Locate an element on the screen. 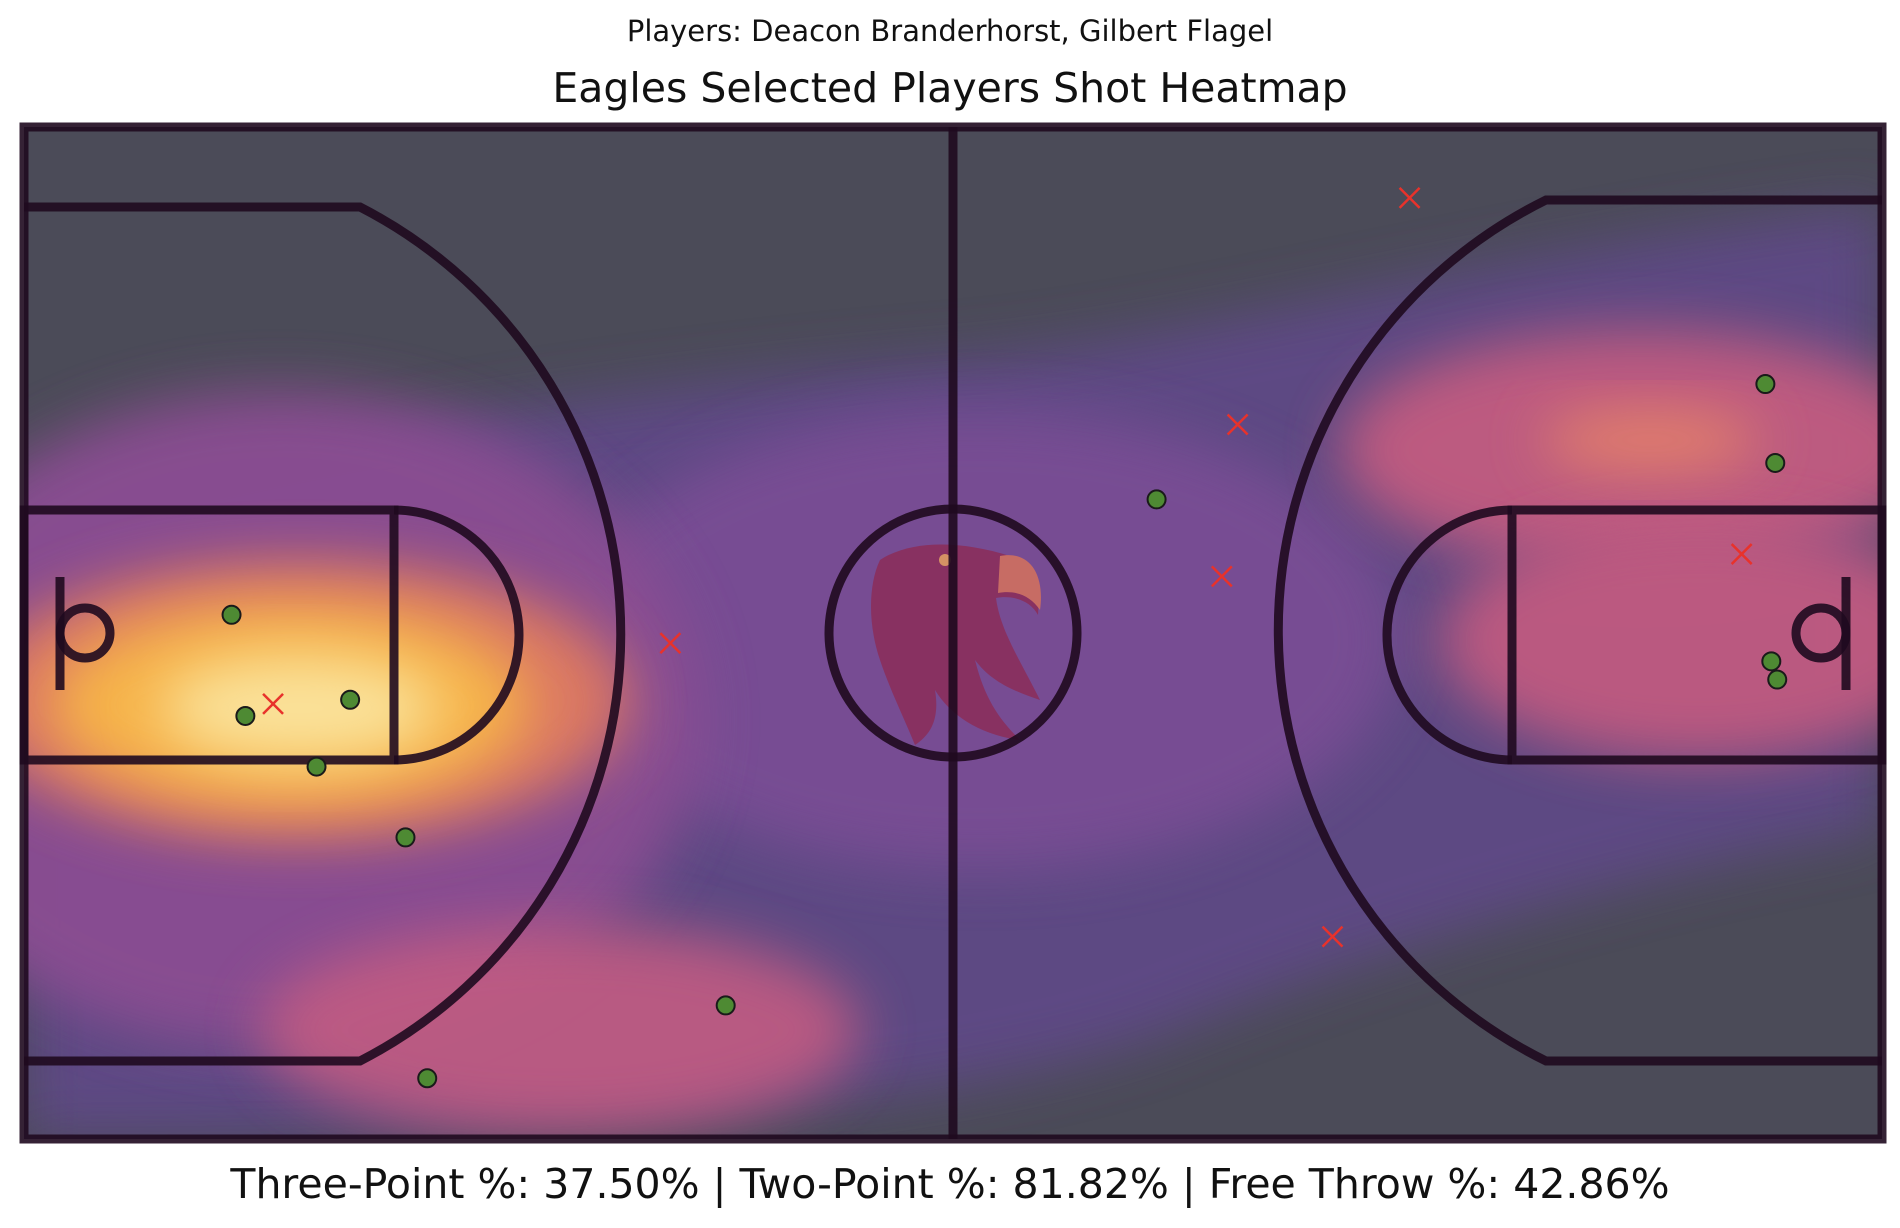 This screenshot has height=1228, width=1900. density-corner is located at coordinates (560, 1030).